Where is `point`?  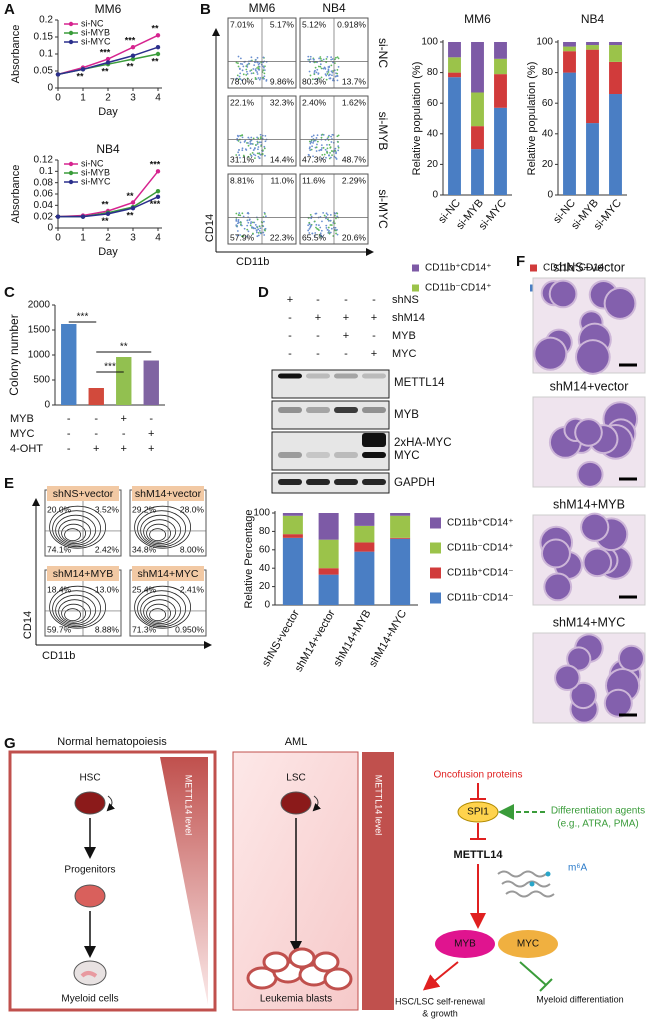 point is located at coordinates (158, 197).